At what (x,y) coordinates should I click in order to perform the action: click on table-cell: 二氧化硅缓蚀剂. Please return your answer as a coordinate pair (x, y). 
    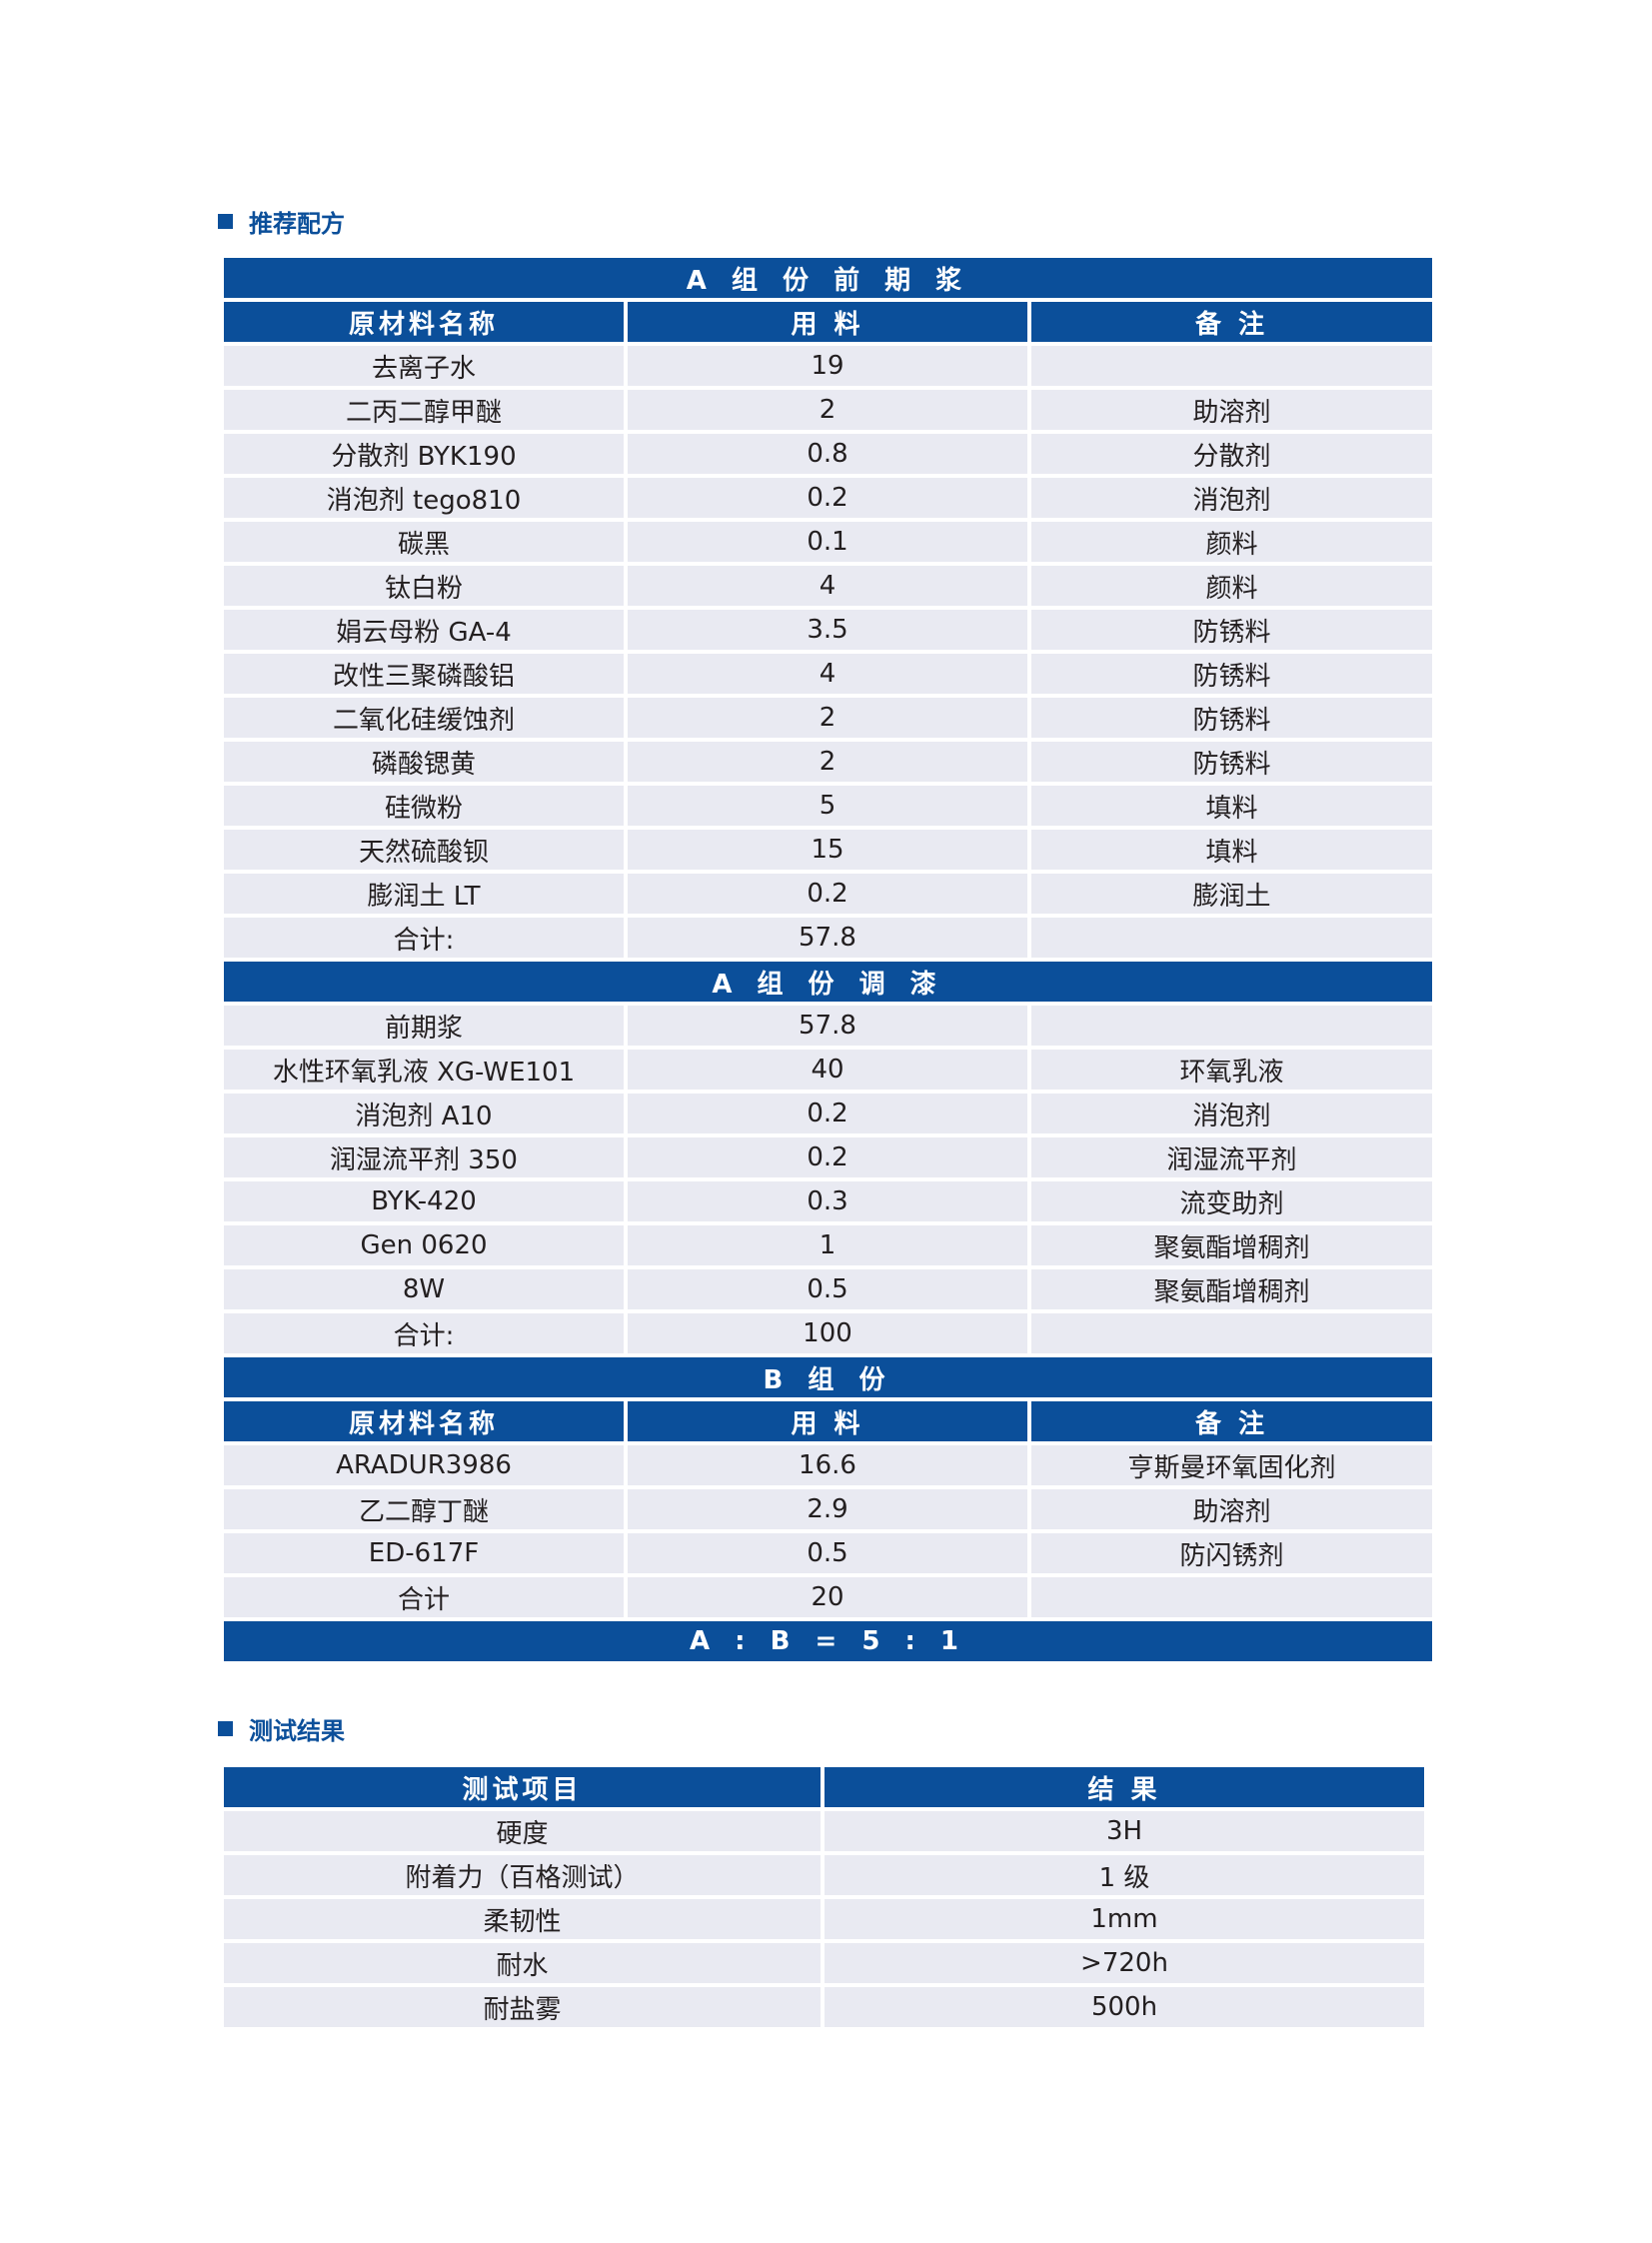
    Looking at the image, I should click on (424, 718).